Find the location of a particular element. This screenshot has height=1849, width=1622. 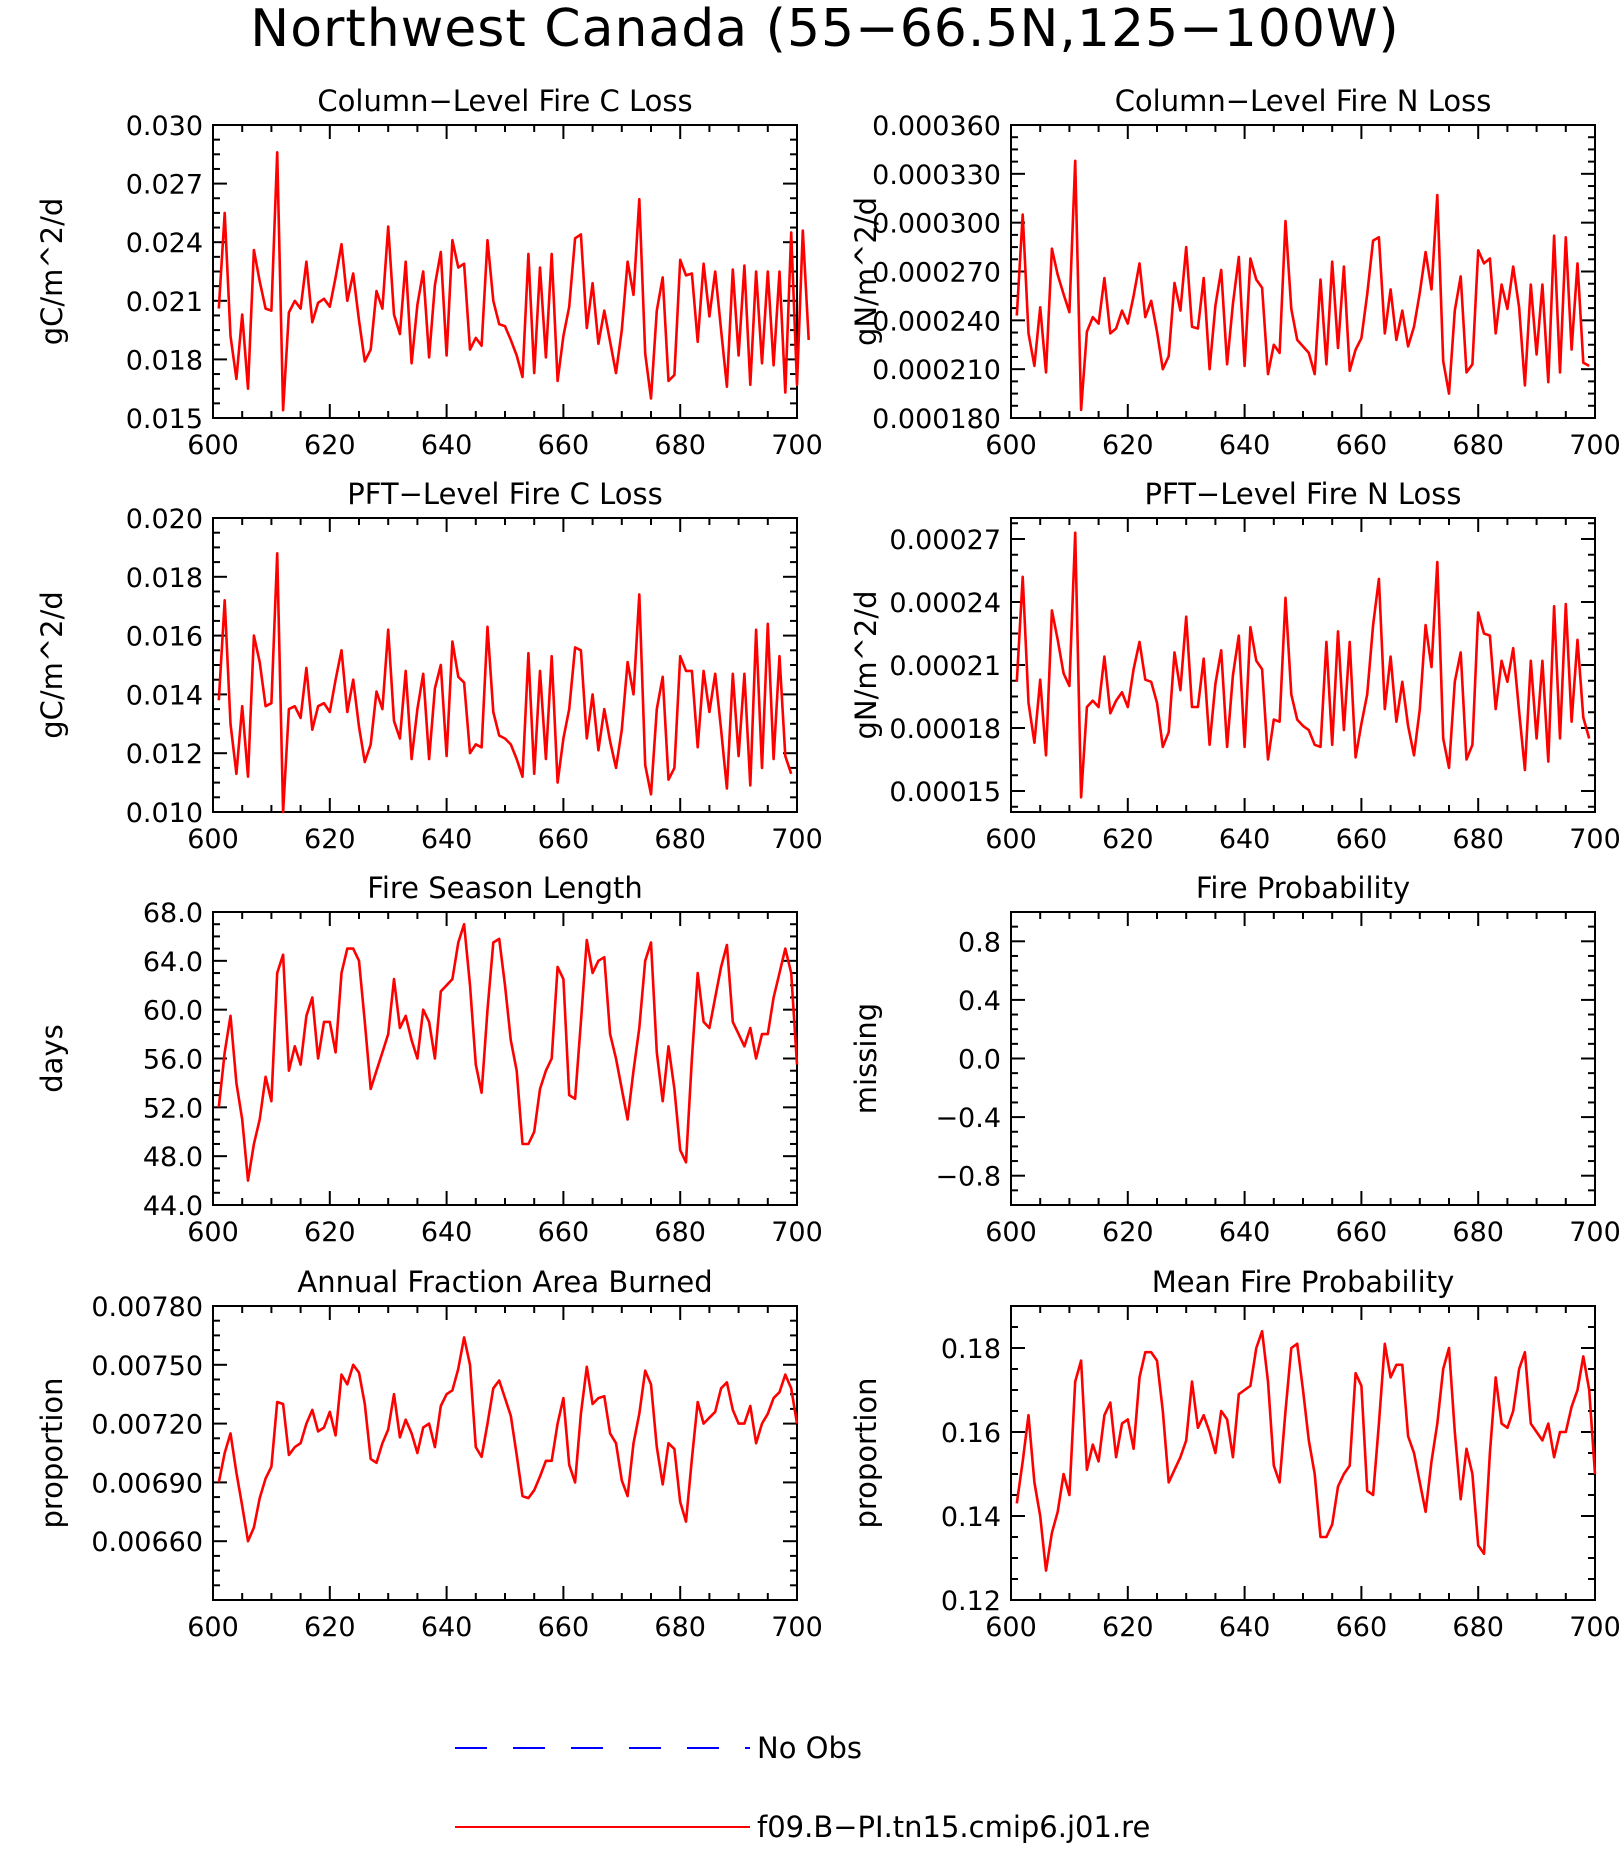

y-tick-label: 0.00780 is located at coordinates (147, 1307).